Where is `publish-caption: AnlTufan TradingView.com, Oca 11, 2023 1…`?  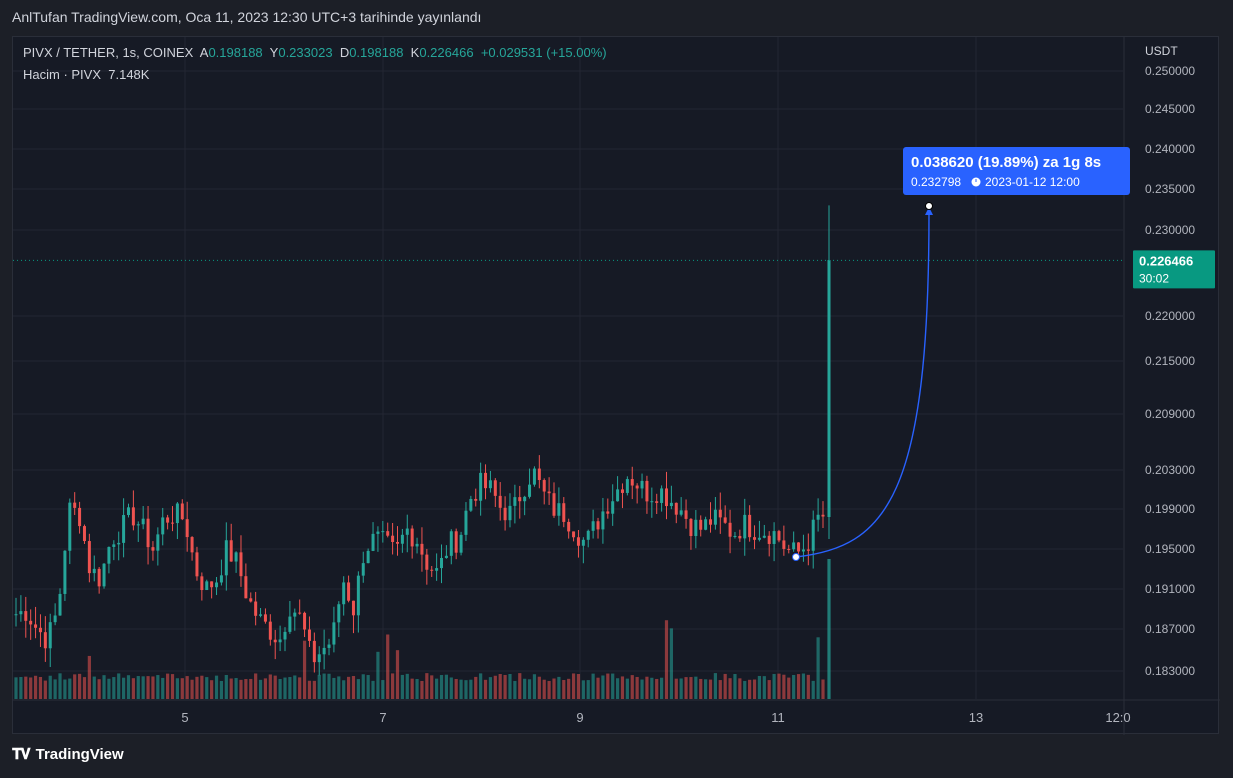 publish-caption: AnlTufan TradingView.com, Oca 11, 2023 1… is located at coordinates (247, 17).